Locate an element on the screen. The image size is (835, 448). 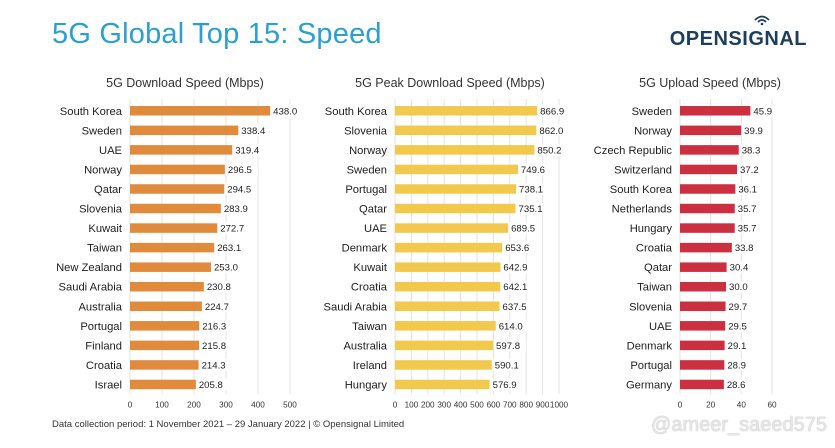
download-tick-label: 0 is located at coordinates (130, 404).